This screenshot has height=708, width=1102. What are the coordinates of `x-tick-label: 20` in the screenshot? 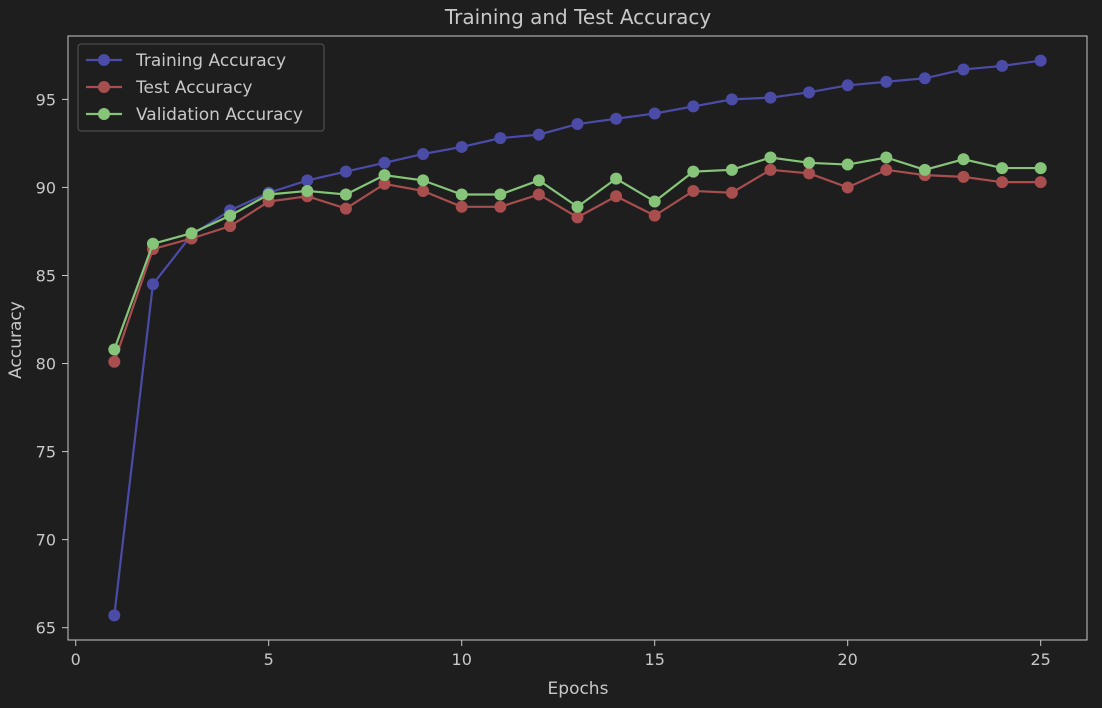 It's located at (848, 659).